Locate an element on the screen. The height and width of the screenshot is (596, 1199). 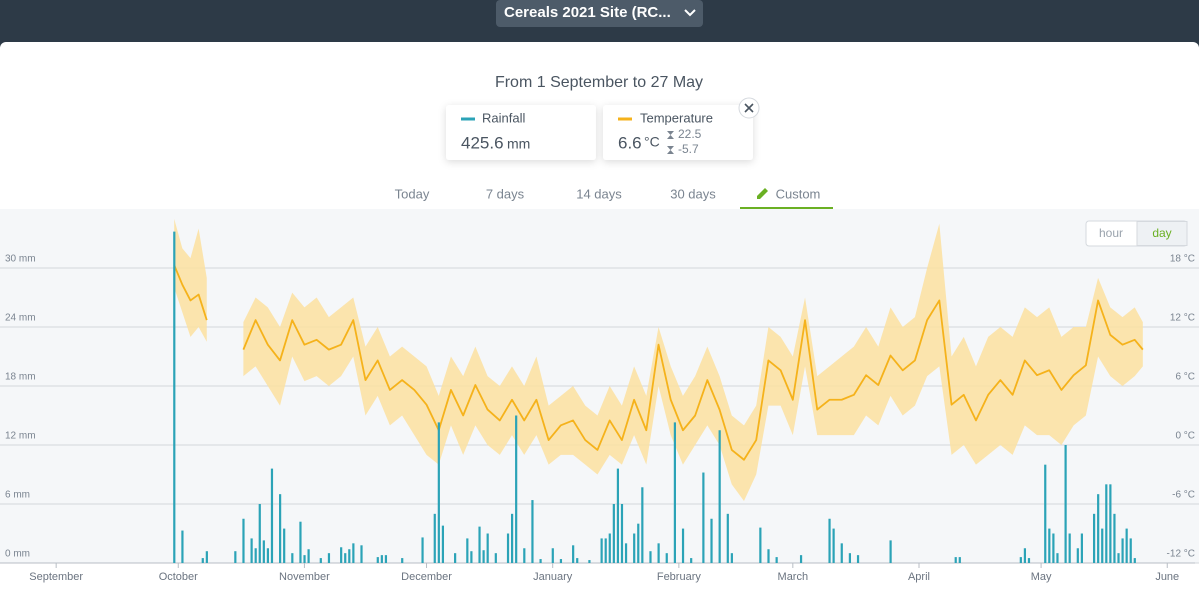
resolution-button: day is located at coordinates (1161, 233).